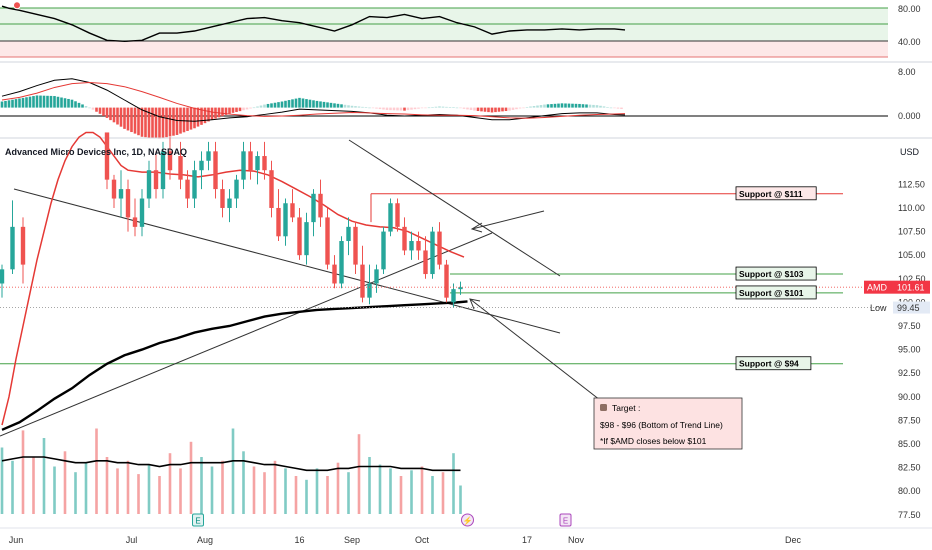  What do you see at coordinates (132, 540) in the screenshot?
I see `time-tick-label: Jul` at bounding box center [132, 540].